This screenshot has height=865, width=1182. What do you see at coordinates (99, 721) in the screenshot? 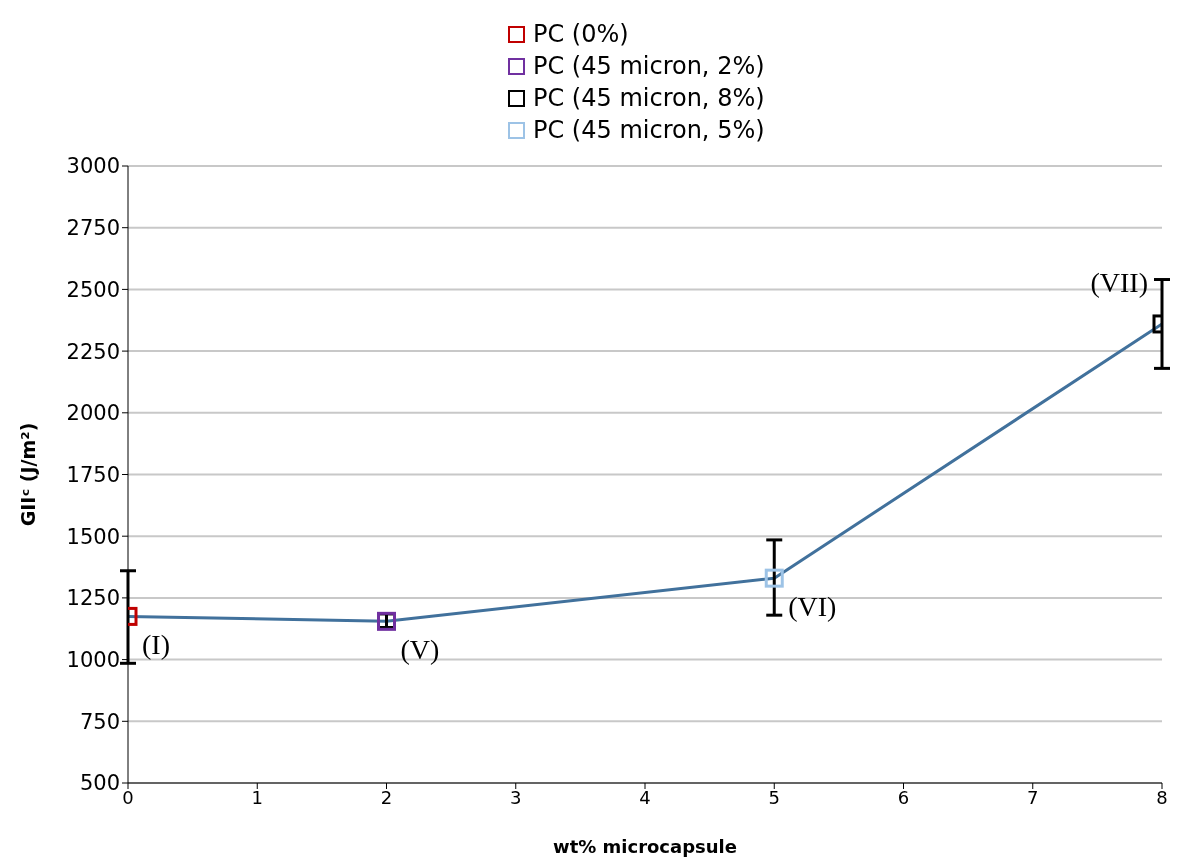
I see `y-tick-label: 750` at bounding box center [99, 721].